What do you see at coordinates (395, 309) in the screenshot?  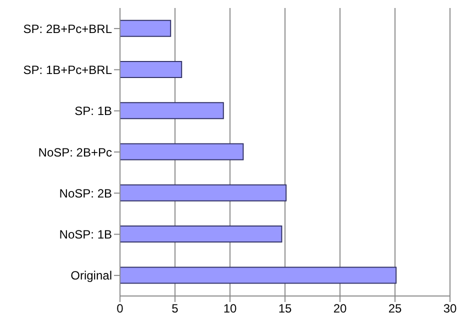 I see `x-tick-label: 25` at bounding box center [395, 309].